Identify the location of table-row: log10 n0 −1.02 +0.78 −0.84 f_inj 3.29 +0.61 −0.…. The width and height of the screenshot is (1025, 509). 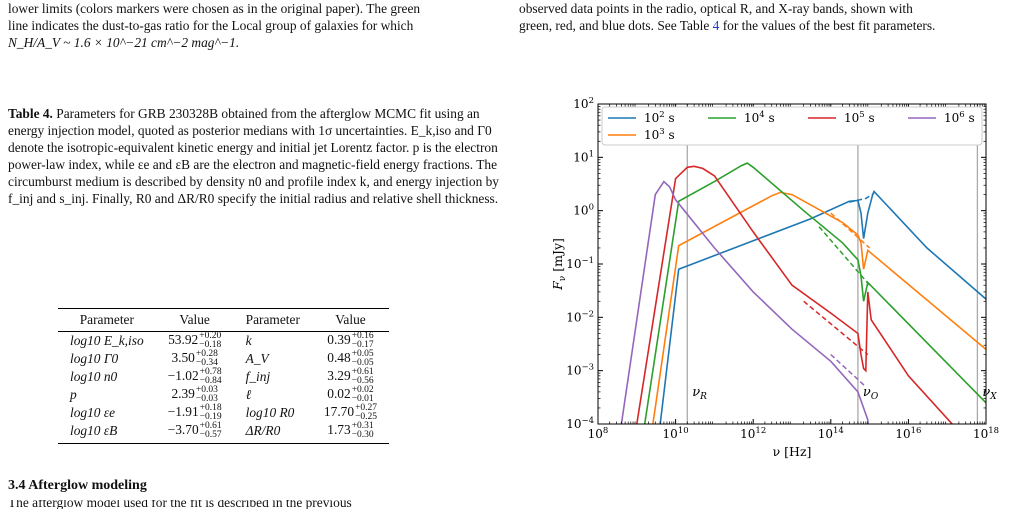
(223, 376).